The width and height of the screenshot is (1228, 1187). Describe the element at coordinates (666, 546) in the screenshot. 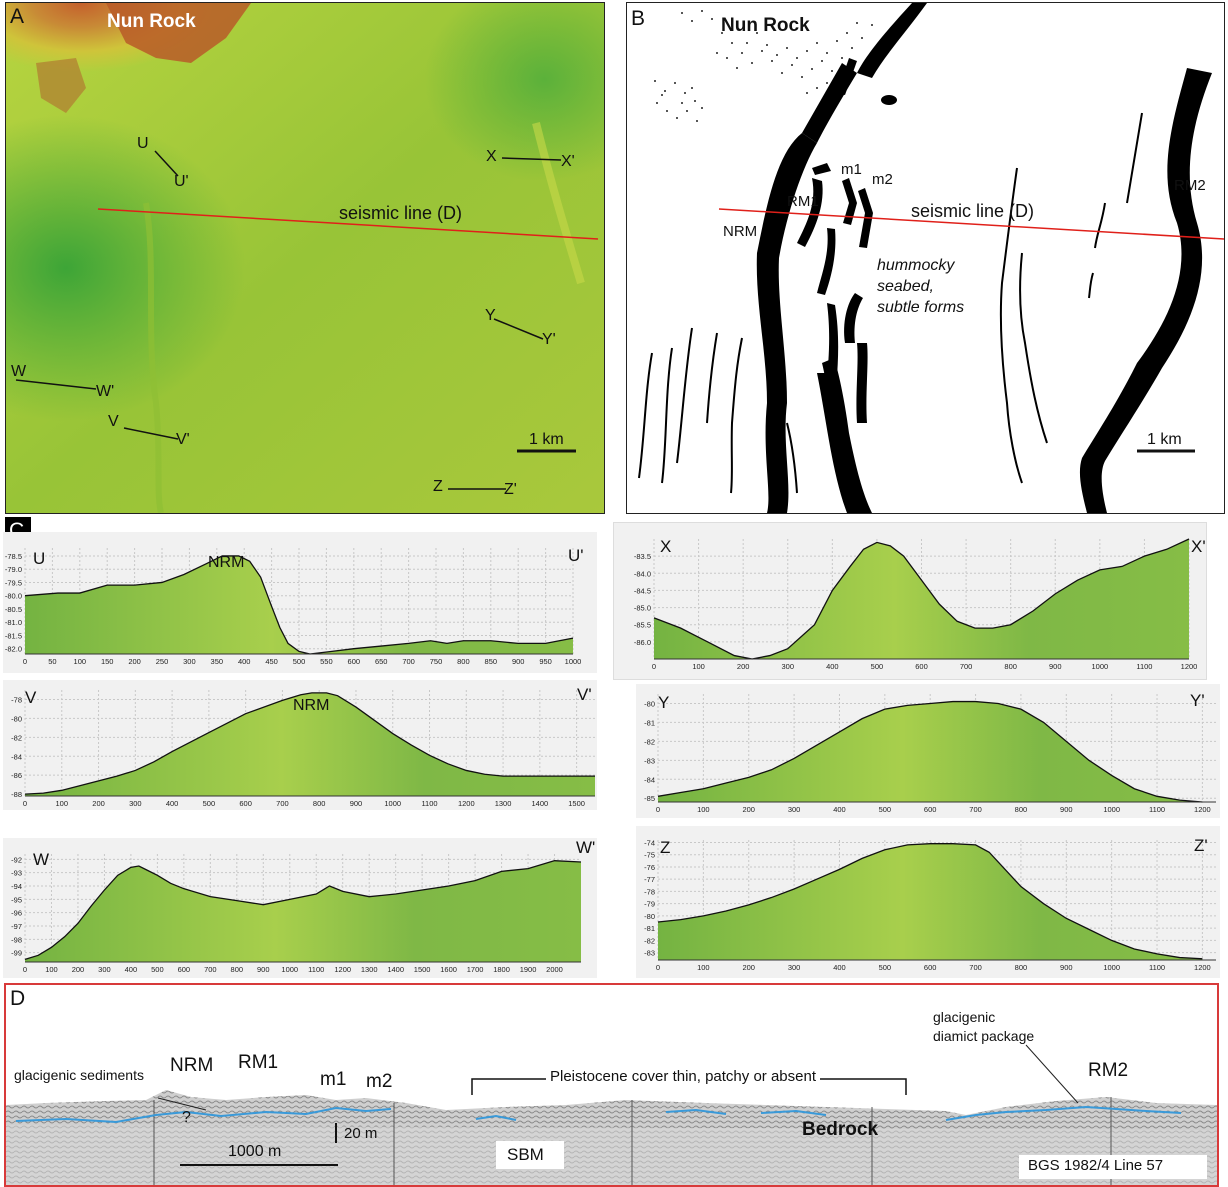

I see `profile-xx-start: X` at that location.